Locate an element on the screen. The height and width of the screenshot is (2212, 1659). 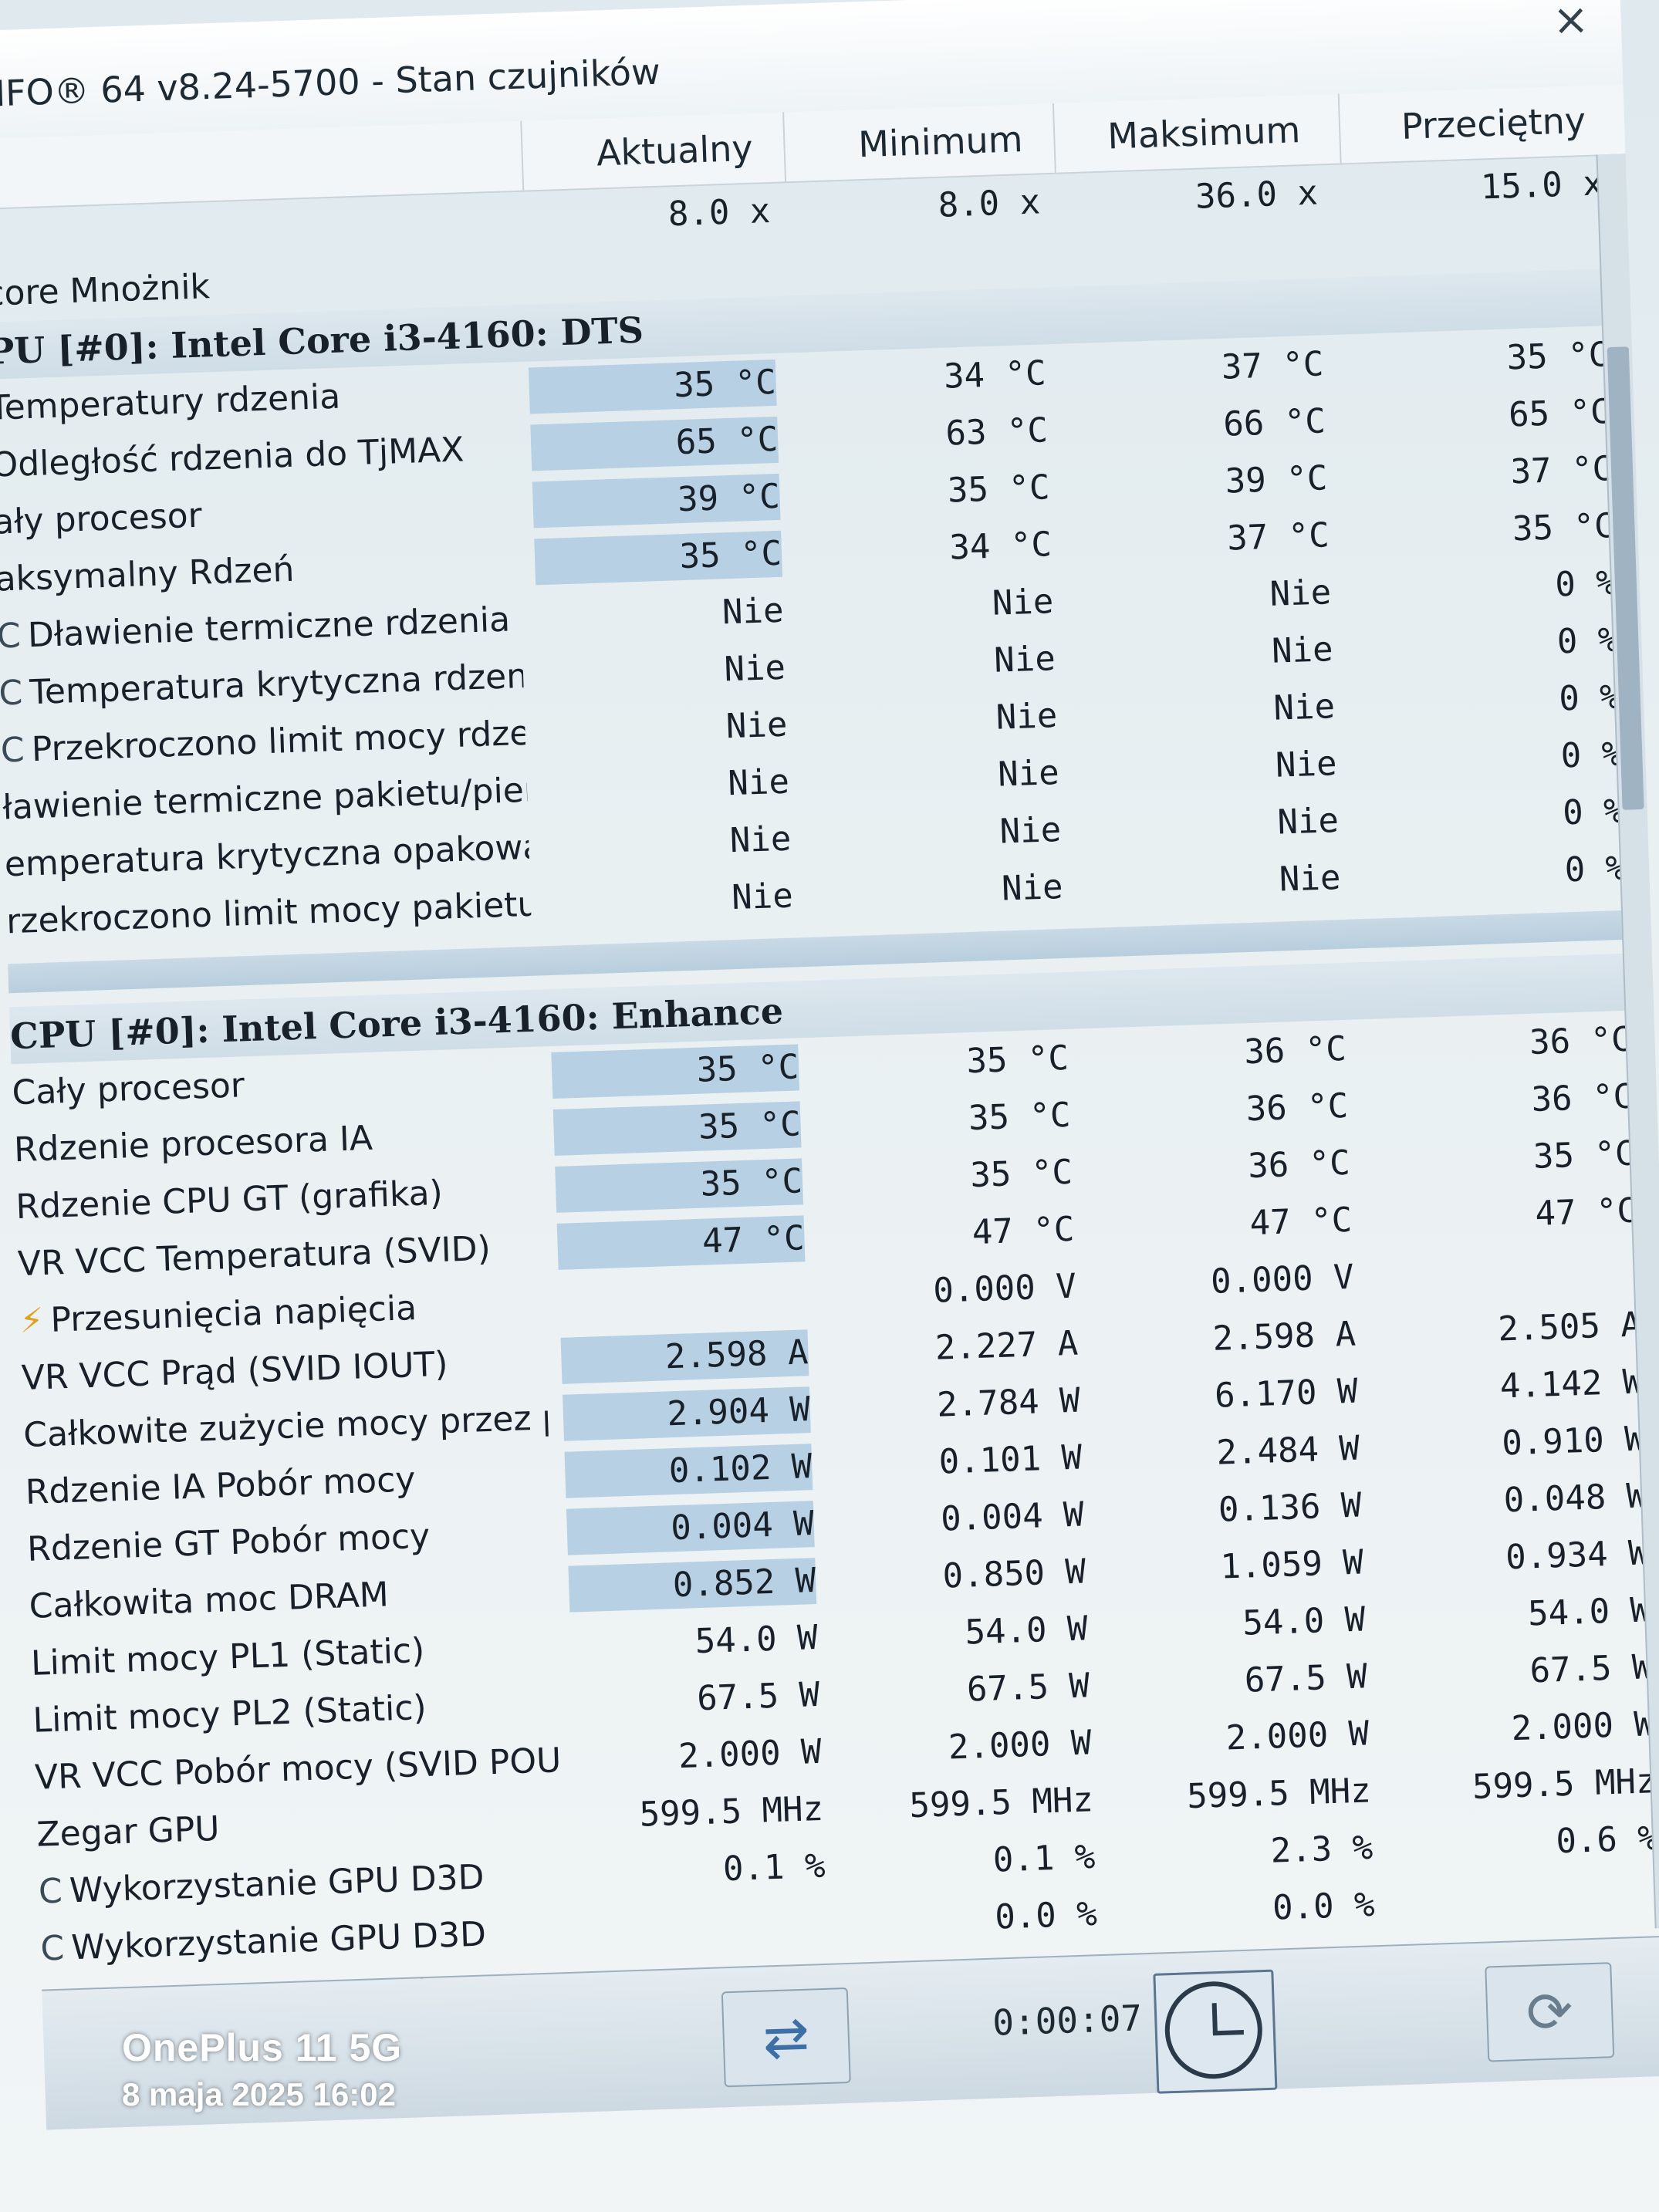
sensor-label-text: core Mnożnik is located at coordinates (106, 290).